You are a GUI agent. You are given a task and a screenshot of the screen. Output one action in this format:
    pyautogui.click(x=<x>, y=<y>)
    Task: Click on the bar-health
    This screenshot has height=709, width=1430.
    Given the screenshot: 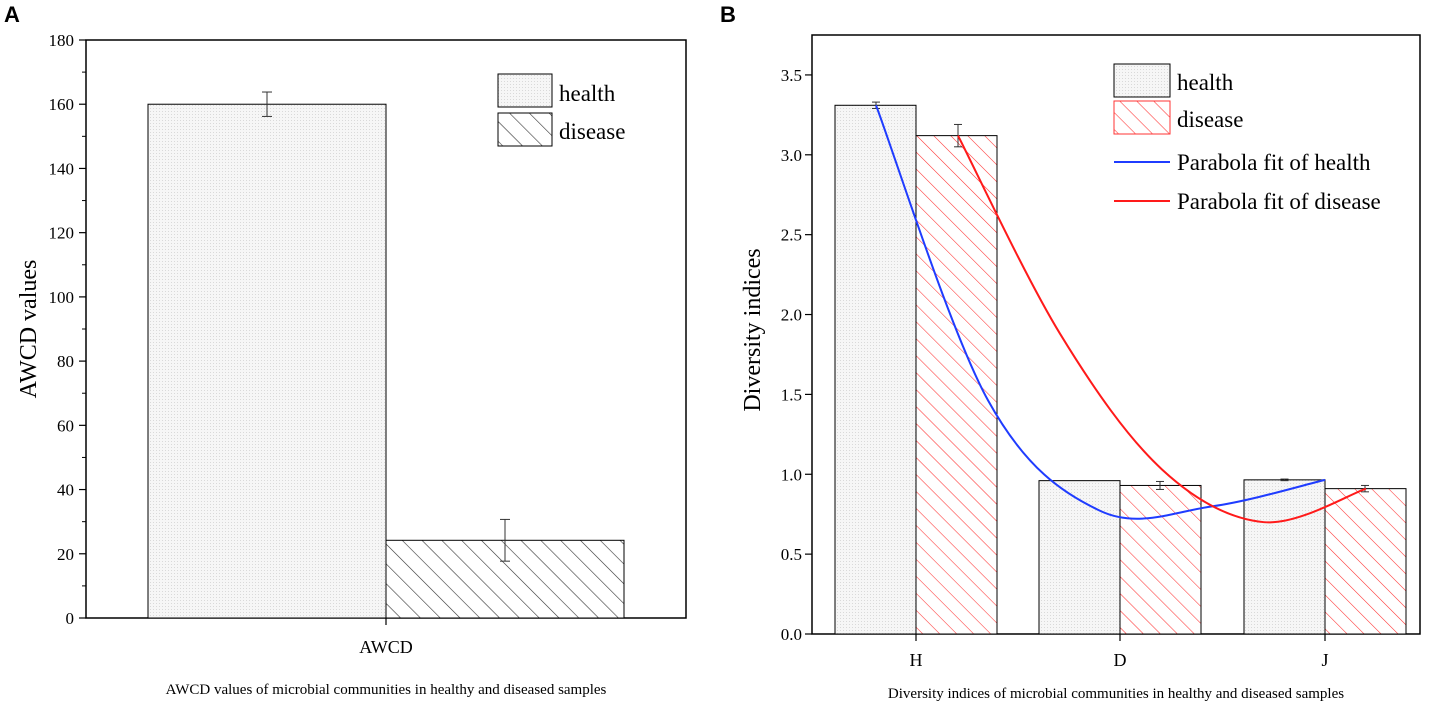 What is the action you would take?
    pyautogui.click(x=267, y=361)
    